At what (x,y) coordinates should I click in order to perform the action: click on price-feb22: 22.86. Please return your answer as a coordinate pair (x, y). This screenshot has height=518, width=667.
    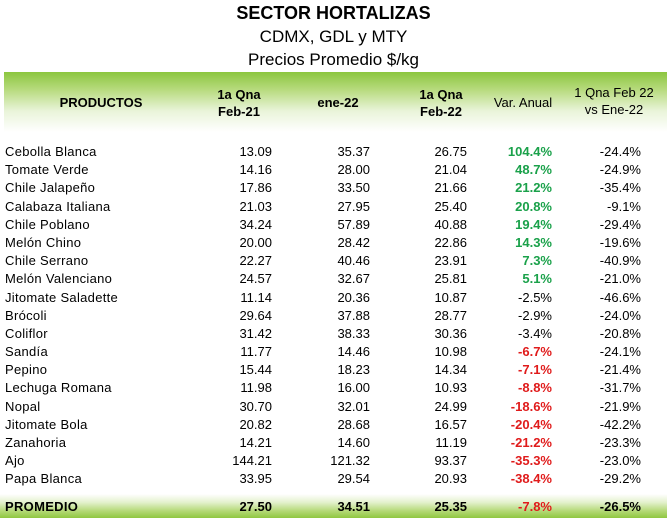
    Looking at the image, I should click on (450, 242).